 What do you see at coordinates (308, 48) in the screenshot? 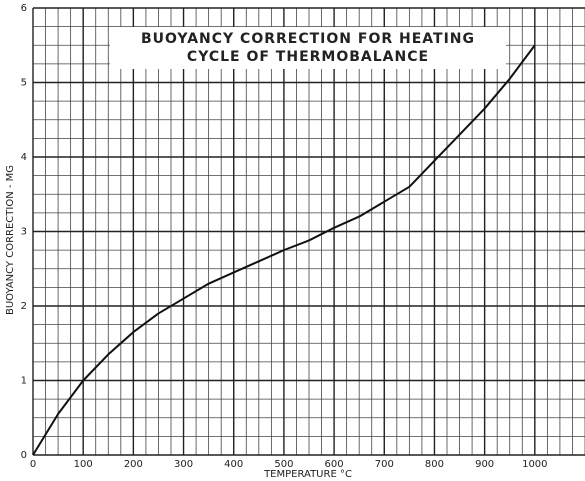
I see `title-box` at bounding box center [308, 48].